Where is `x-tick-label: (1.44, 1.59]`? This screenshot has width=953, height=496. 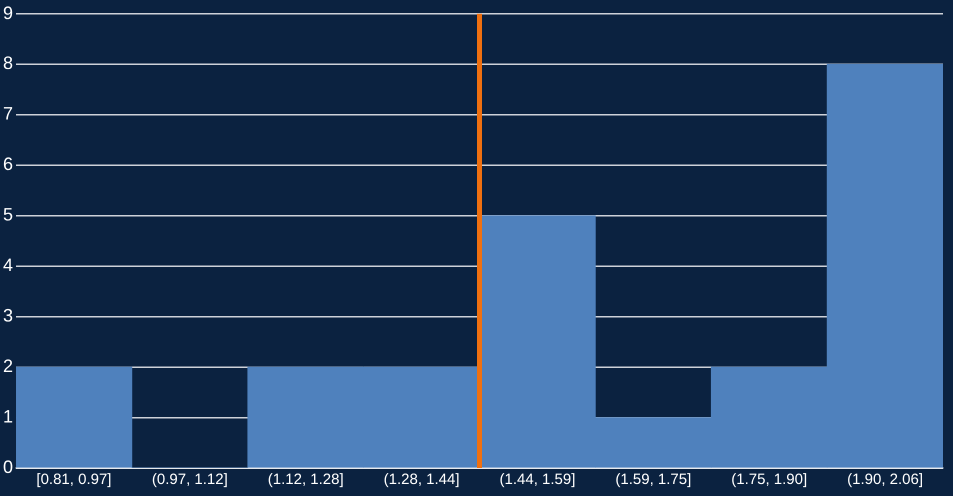
x-tick-label: (1.44, 1.59] is located at coordinates (537, 479).